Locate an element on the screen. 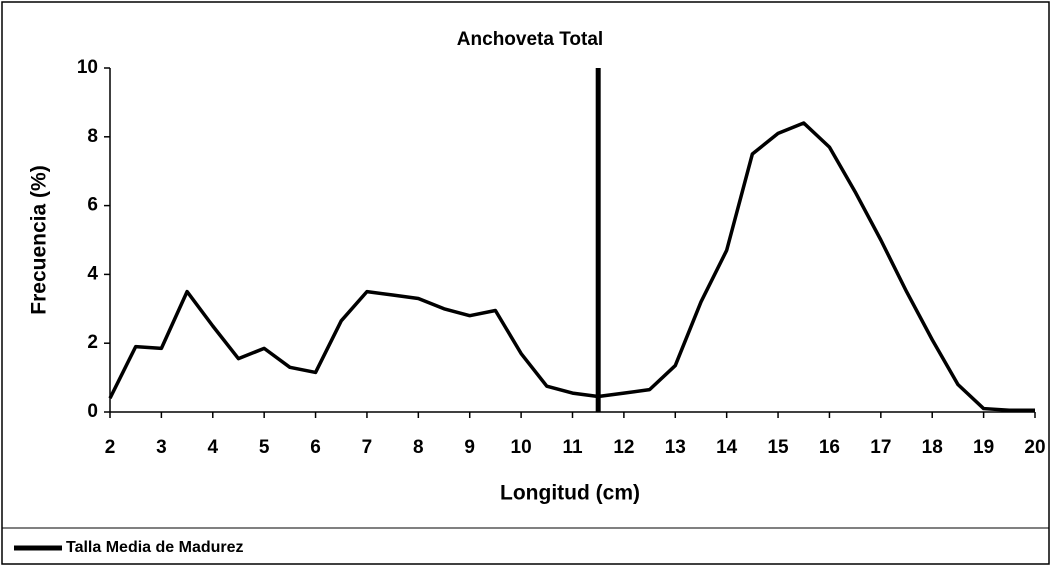 This screenshot has width=1052, height=567. x-tick-label: 7 is located at coordinates (367, 447).